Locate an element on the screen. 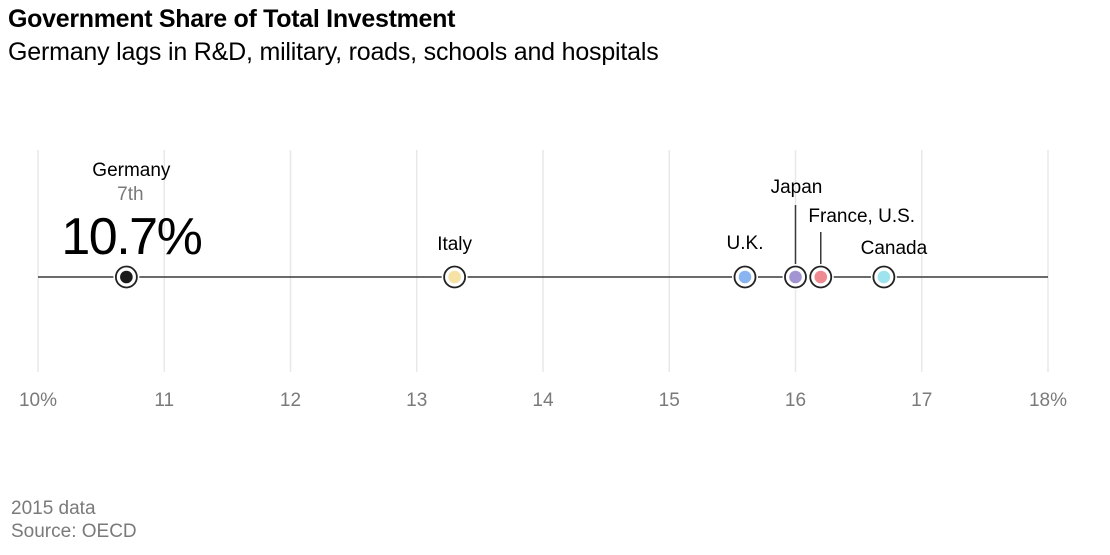 The height and width of the screenshot is (555, 1110). x-tick-label: 14 is located at coordinates (543, 400).